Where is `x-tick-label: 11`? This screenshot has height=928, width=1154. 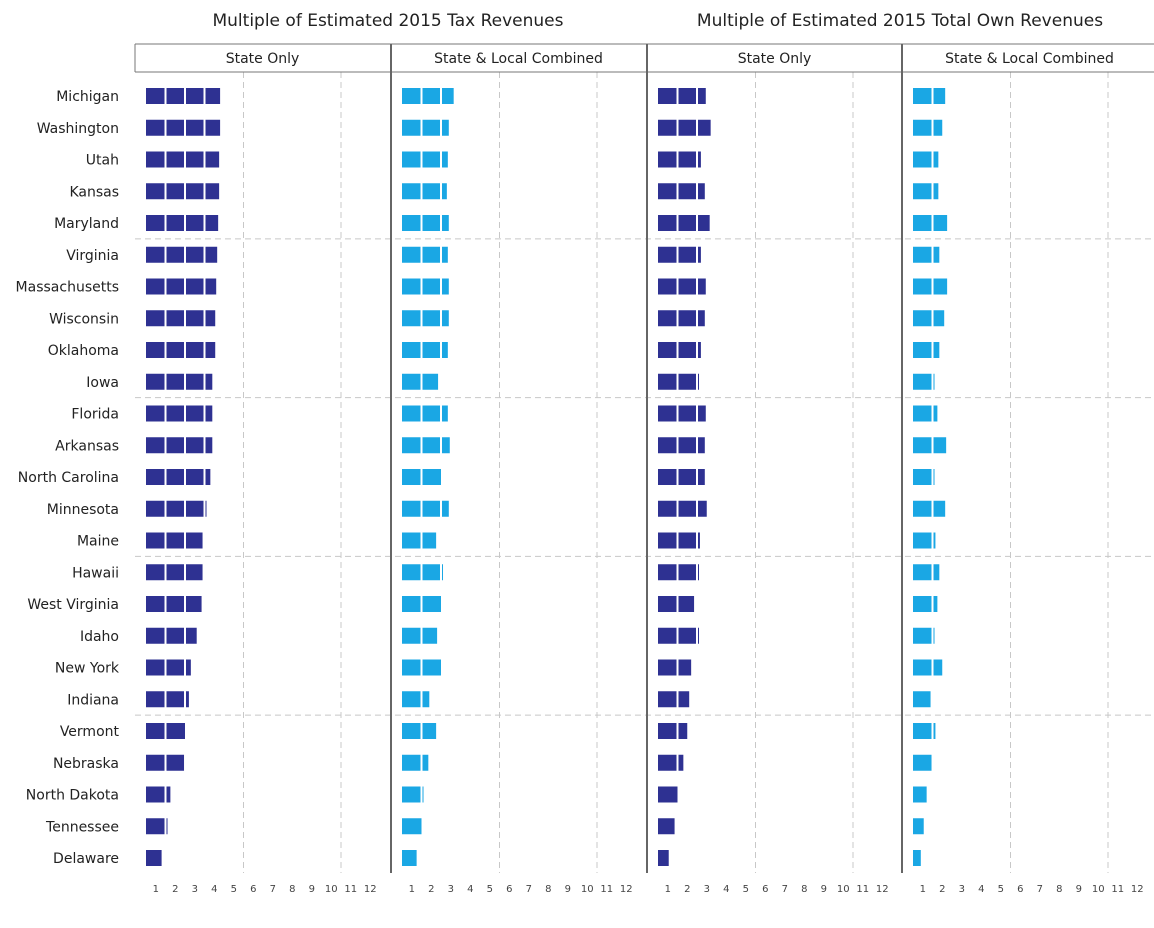 x-tick-label: 11 is located at coordinates (862, 889).